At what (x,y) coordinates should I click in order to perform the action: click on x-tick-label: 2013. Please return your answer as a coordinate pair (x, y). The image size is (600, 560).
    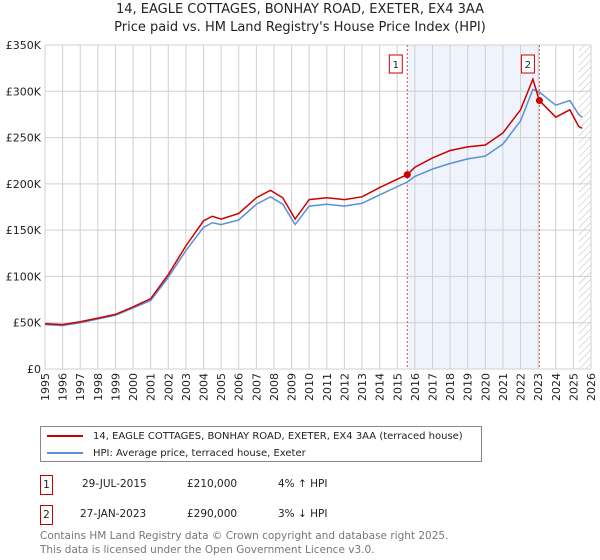
    Looking at the image, I should click on (362, 387).